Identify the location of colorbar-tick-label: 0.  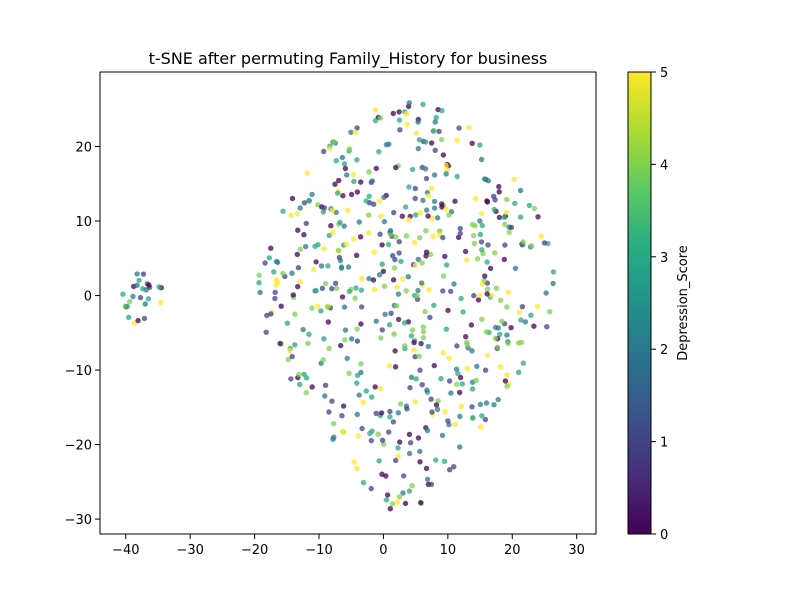
(664, 535).